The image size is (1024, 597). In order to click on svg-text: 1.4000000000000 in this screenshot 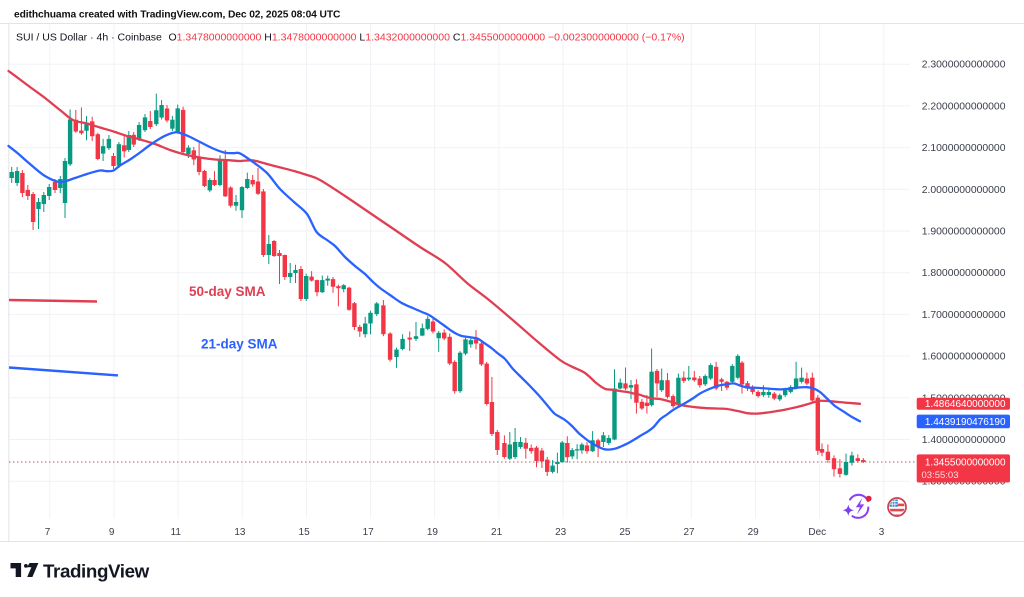, I will do `click(964, 440)`.